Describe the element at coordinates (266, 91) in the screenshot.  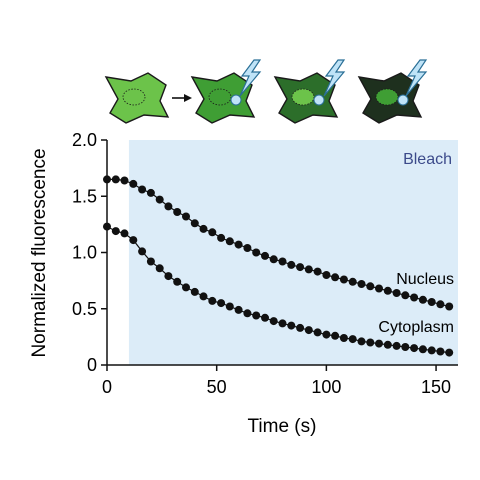
I see `cell-illustration` at that location.